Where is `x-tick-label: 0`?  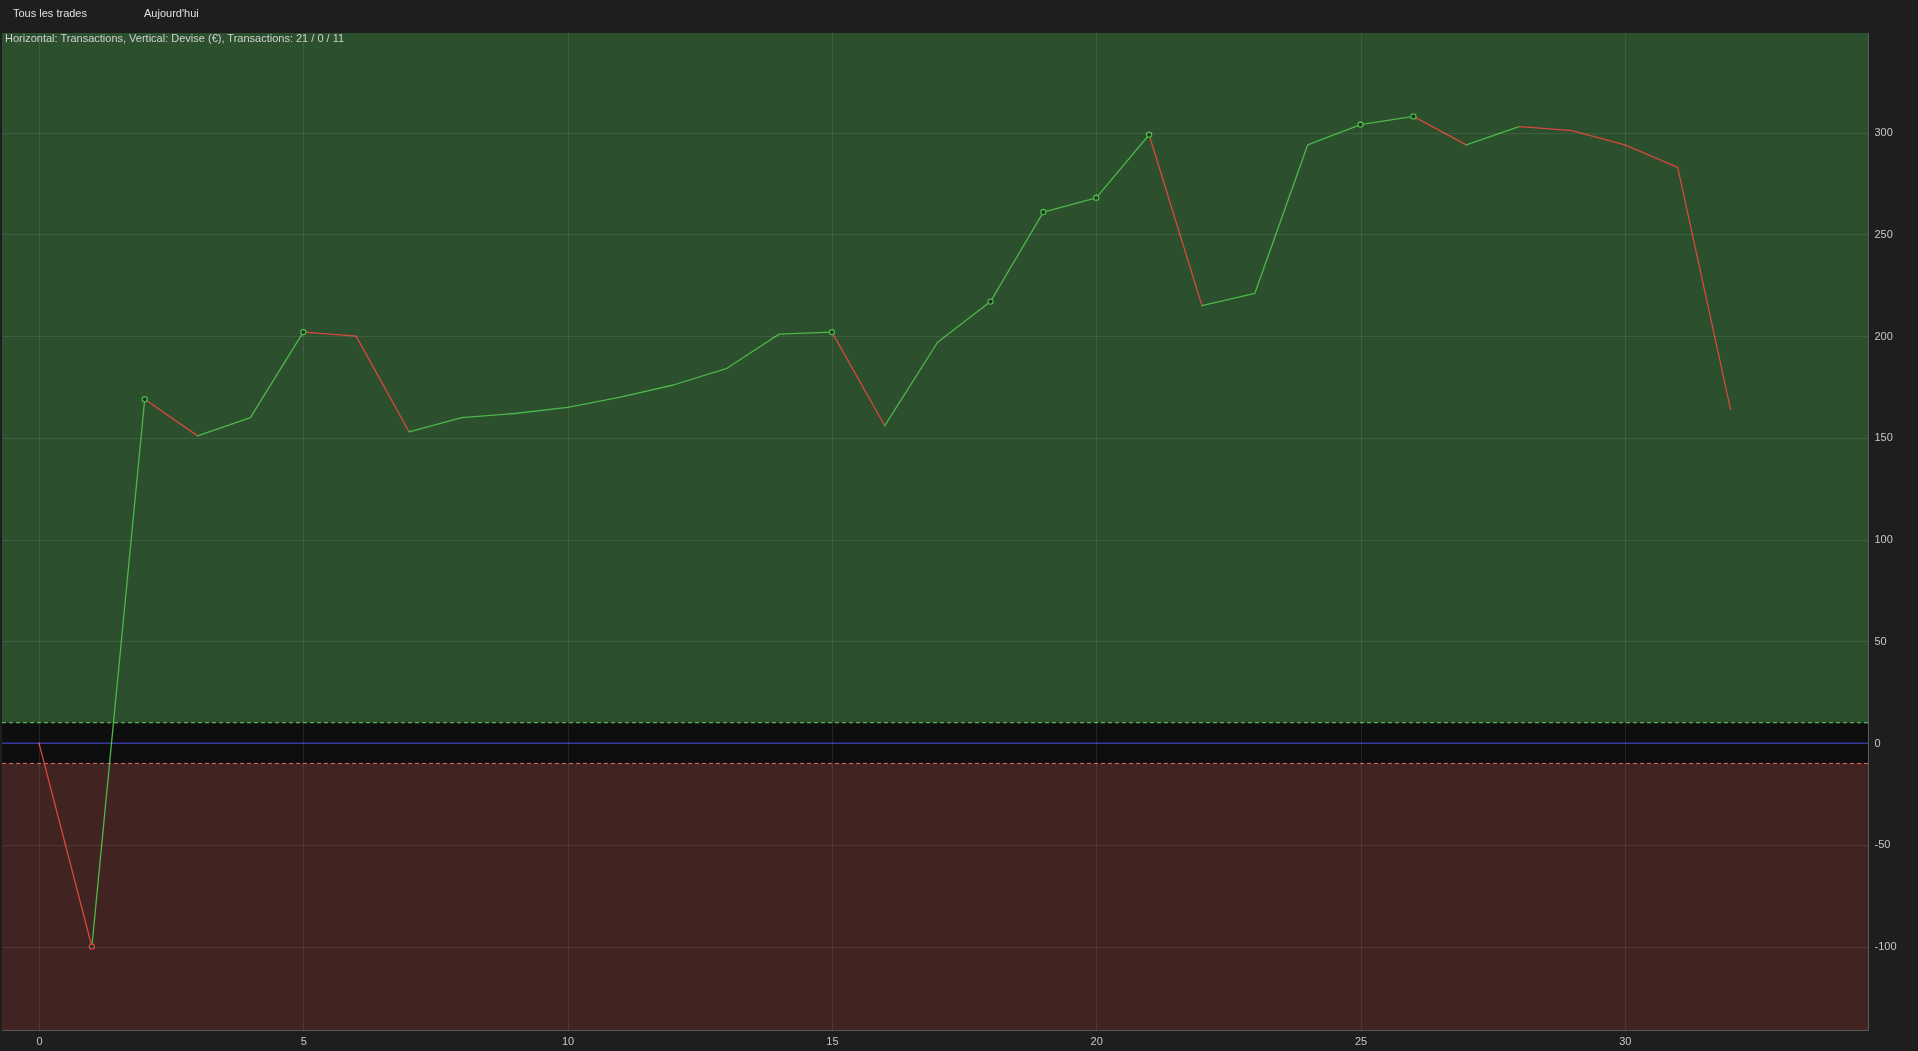
x-tick-label: 0 is located at coordinates (39, 1040).